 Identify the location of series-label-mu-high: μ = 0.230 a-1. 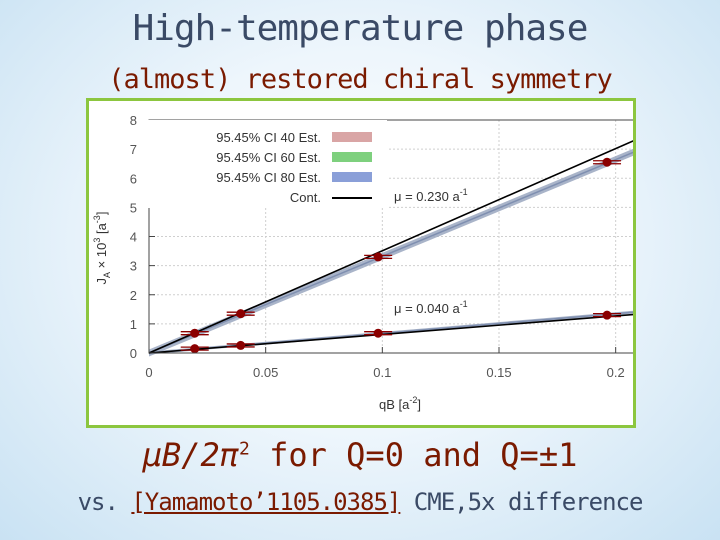
(431, 195).